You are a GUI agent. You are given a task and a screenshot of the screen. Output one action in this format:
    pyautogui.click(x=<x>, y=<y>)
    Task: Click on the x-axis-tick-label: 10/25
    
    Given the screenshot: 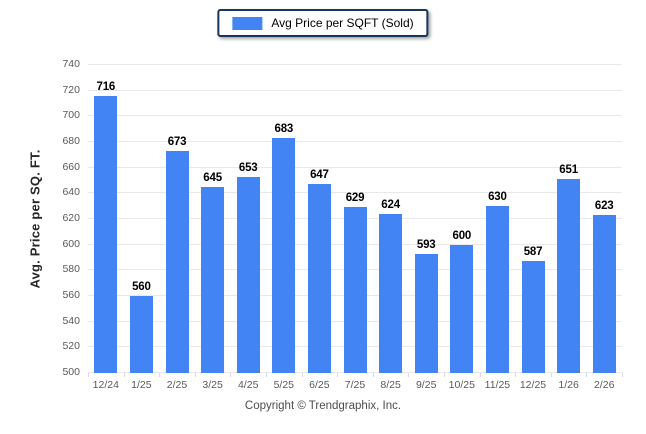 What is the action you would take?
    pyautogui.click(x=461, y=385)
    